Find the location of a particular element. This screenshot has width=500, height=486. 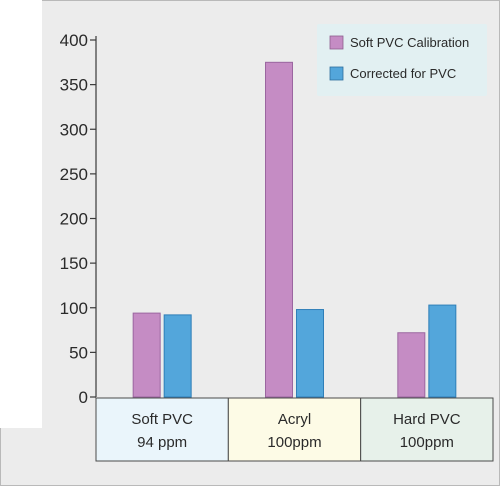

y-axis: 0 50 100 150 200 250 300 350 400 is located at coordinates (78, 219).